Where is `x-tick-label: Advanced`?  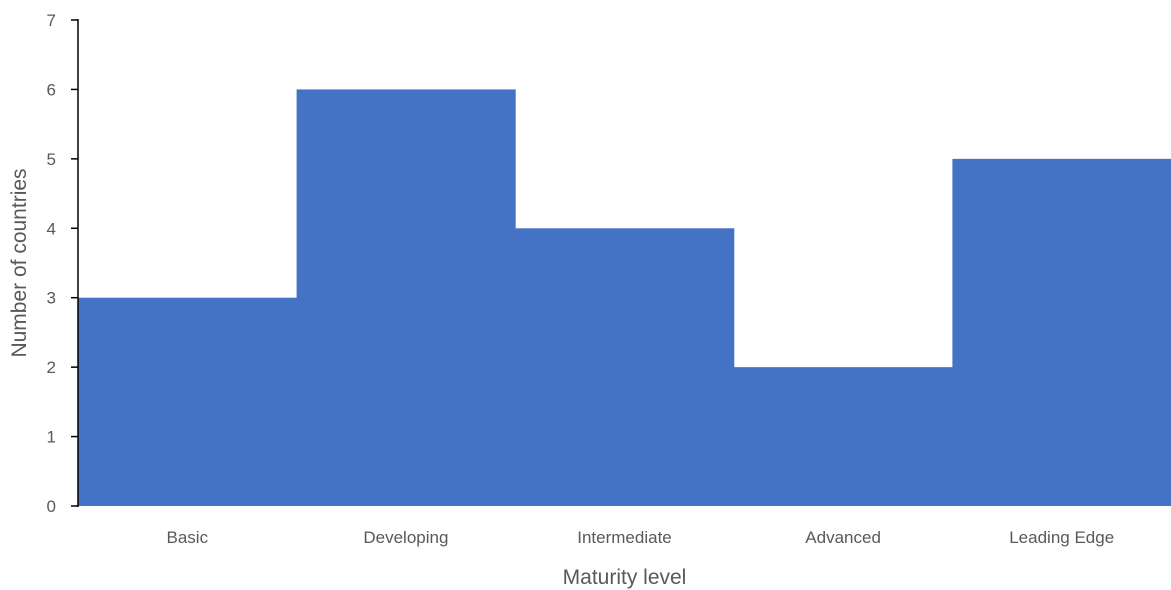
x-tick-label: Advanced is located at coordinates (843, 537).